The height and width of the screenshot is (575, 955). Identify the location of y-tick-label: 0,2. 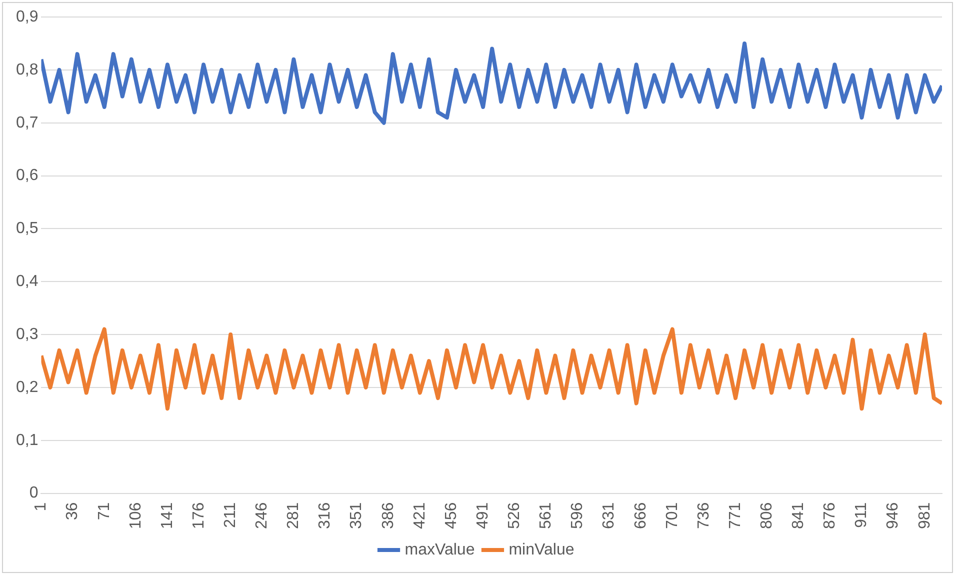
(27, 387).